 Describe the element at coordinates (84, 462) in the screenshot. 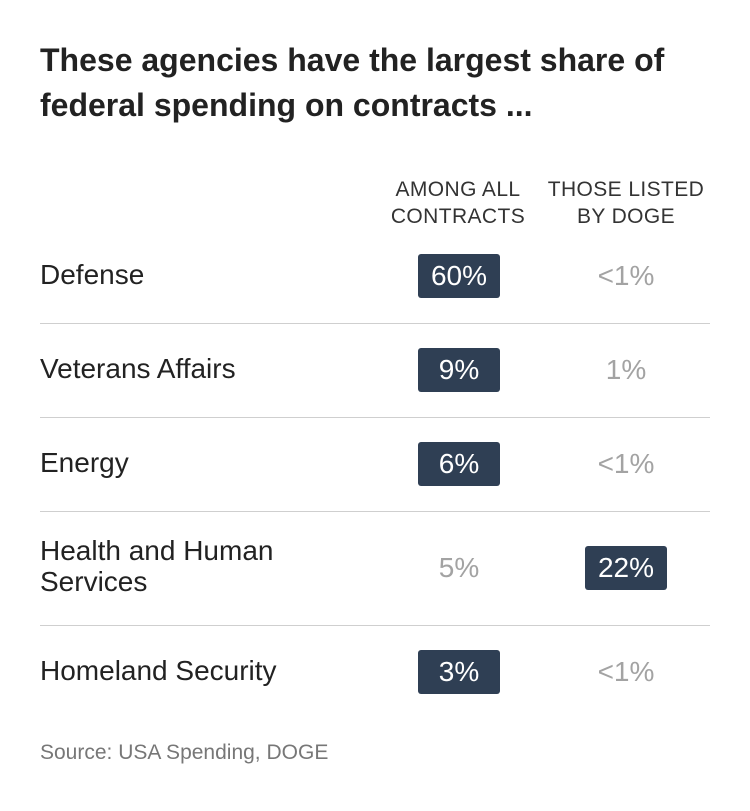

I see `agency-label: Energy` at that location.